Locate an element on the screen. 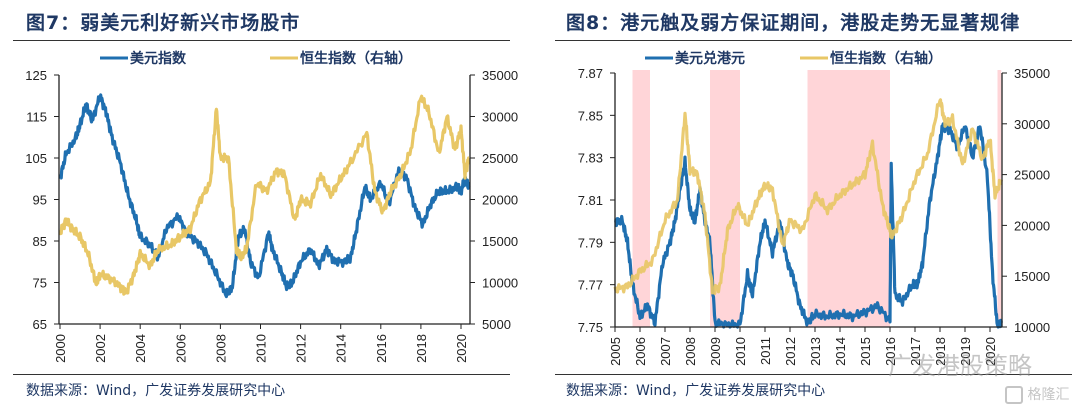 The width and height of the screenshot is (1080, 410). y-tick-label: 7.79 is located at coordinates (590, 242).